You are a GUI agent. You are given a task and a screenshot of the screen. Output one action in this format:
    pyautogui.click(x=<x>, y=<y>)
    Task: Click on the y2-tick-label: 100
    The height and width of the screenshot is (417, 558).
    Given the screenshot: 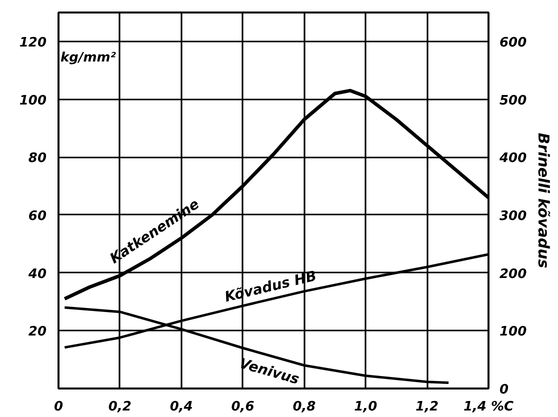 What is the action you would take?
    pyautogui.click(x=513, y=332)
    